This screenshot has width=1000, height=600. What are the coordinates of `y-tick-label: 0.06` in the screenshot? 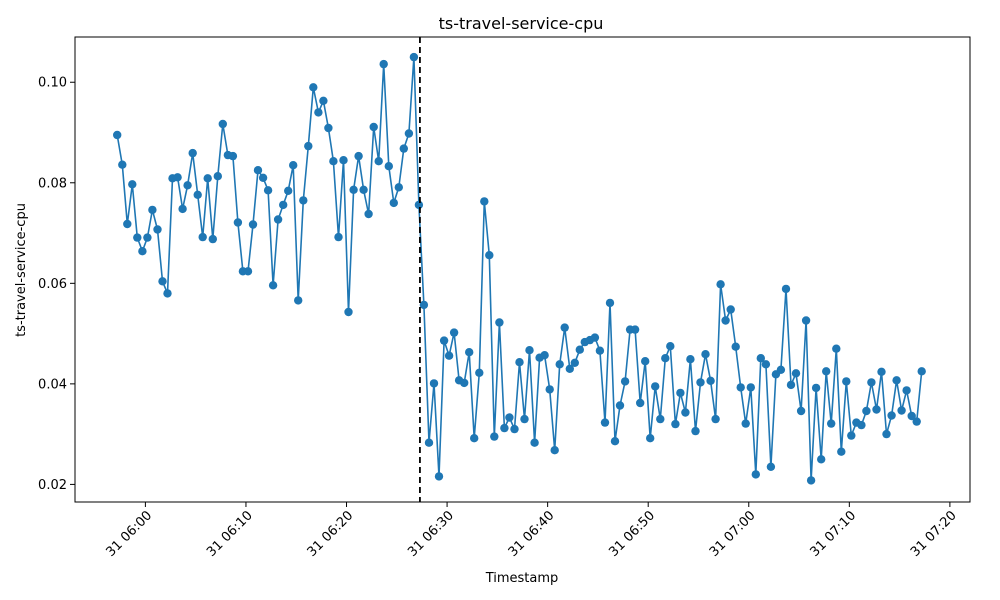 It's located at (52, 284).